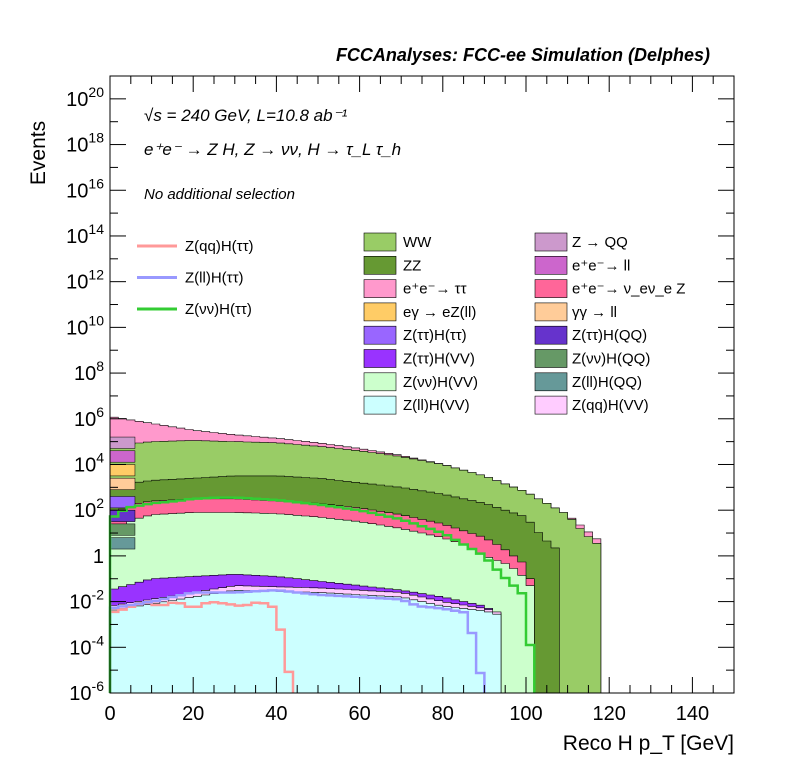 Image resolution: width=796 pixels, height=772 pixels. Describe the element at coordinates (122, 442) in the screenshot. I see `lowpt-z-qq` at that location.